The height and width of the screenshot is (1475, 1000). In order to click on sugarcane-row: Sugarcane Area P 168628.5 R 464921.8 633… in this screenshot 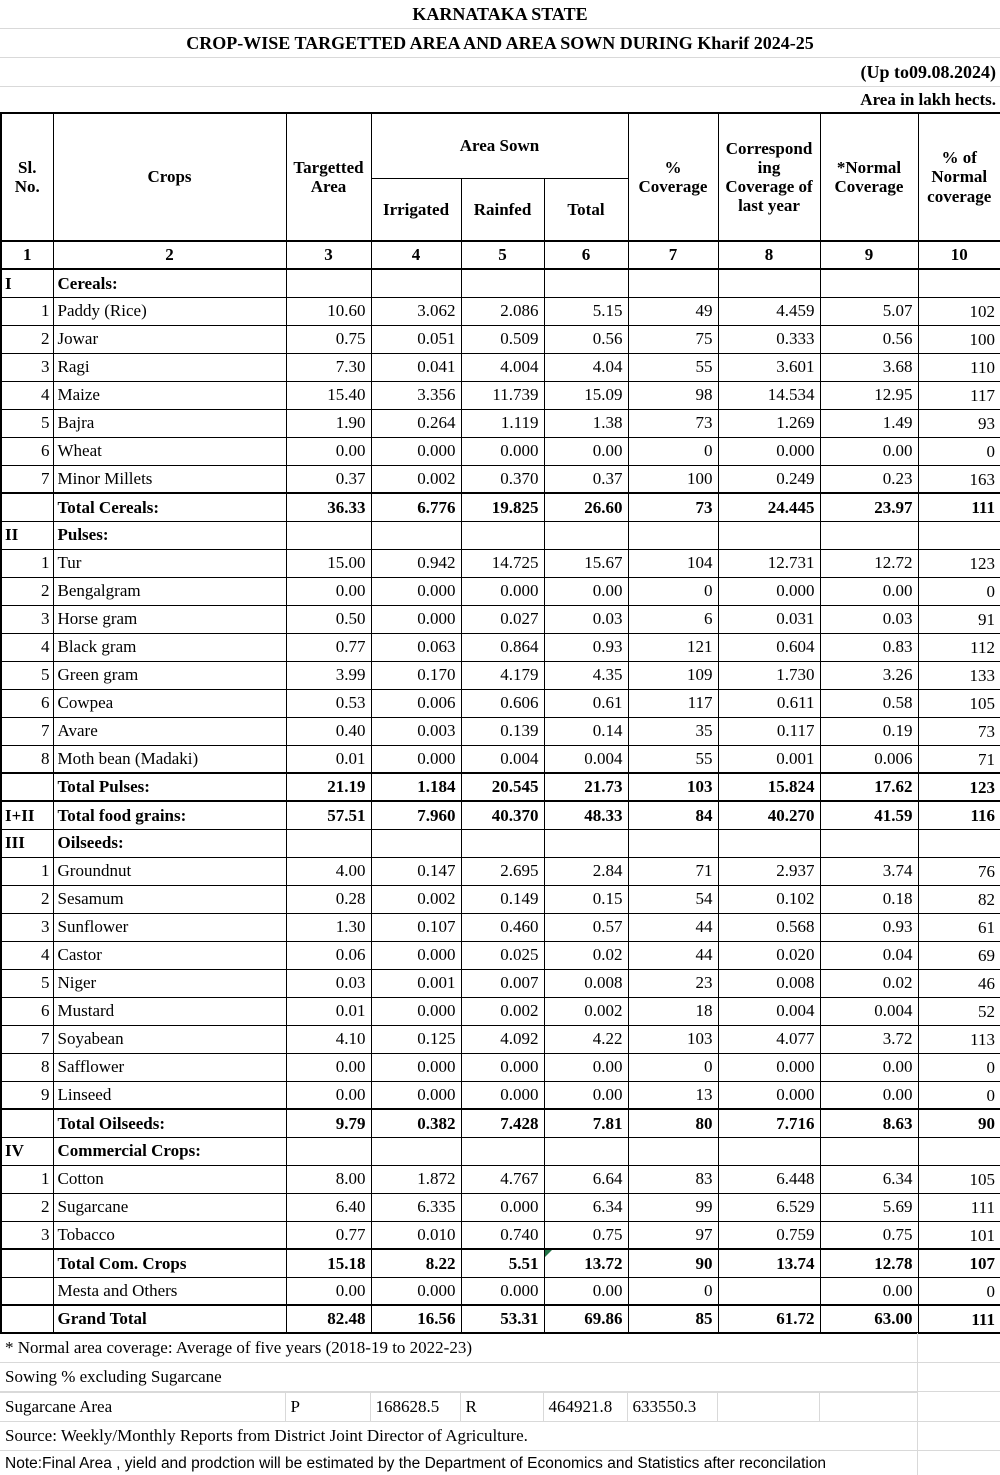, I will do `click(500, 1407)`.